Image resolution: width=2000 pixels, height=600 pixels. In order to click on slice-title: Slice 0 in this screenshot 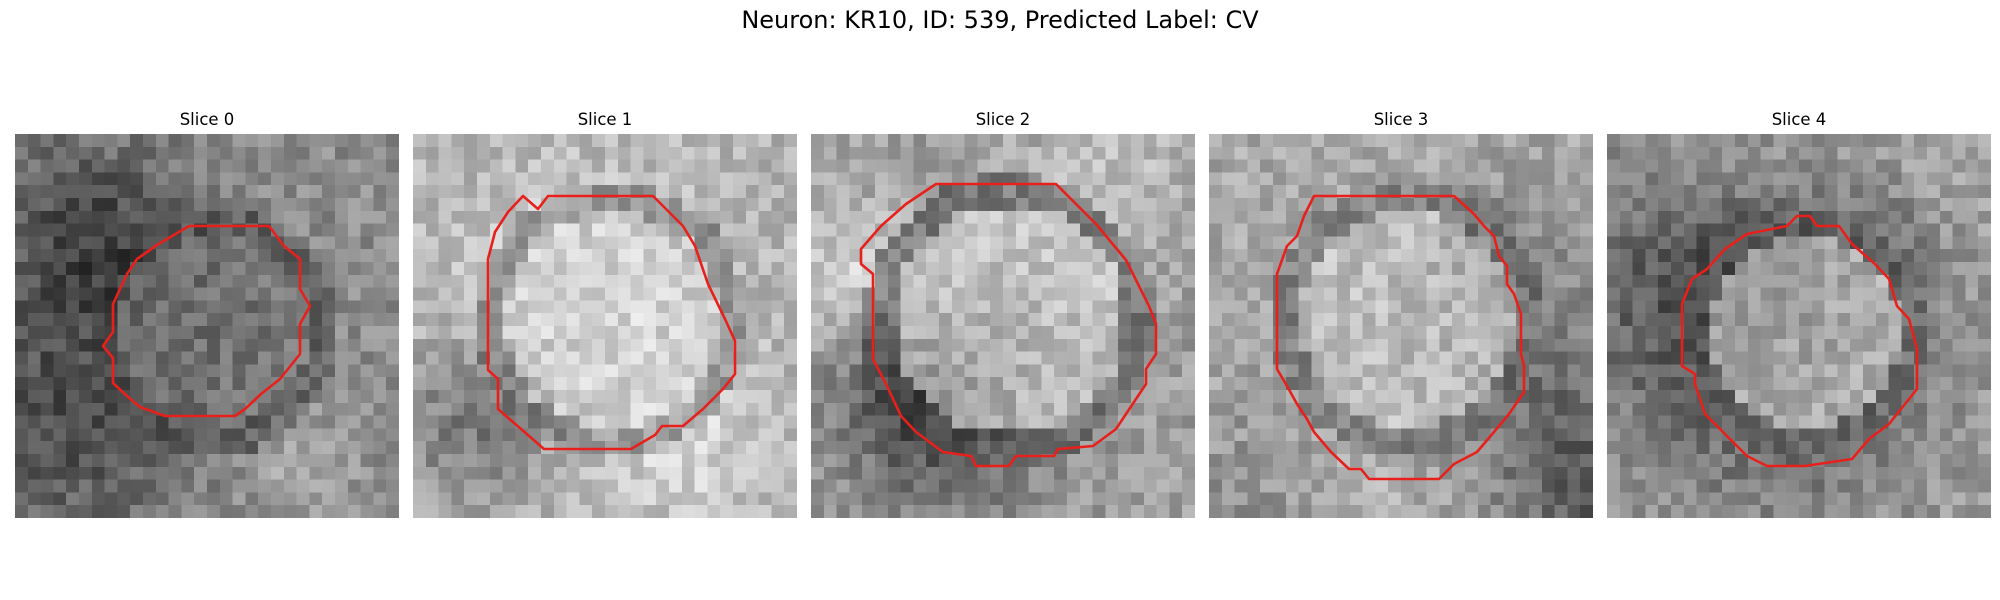, I will do `click(207, 119)`.